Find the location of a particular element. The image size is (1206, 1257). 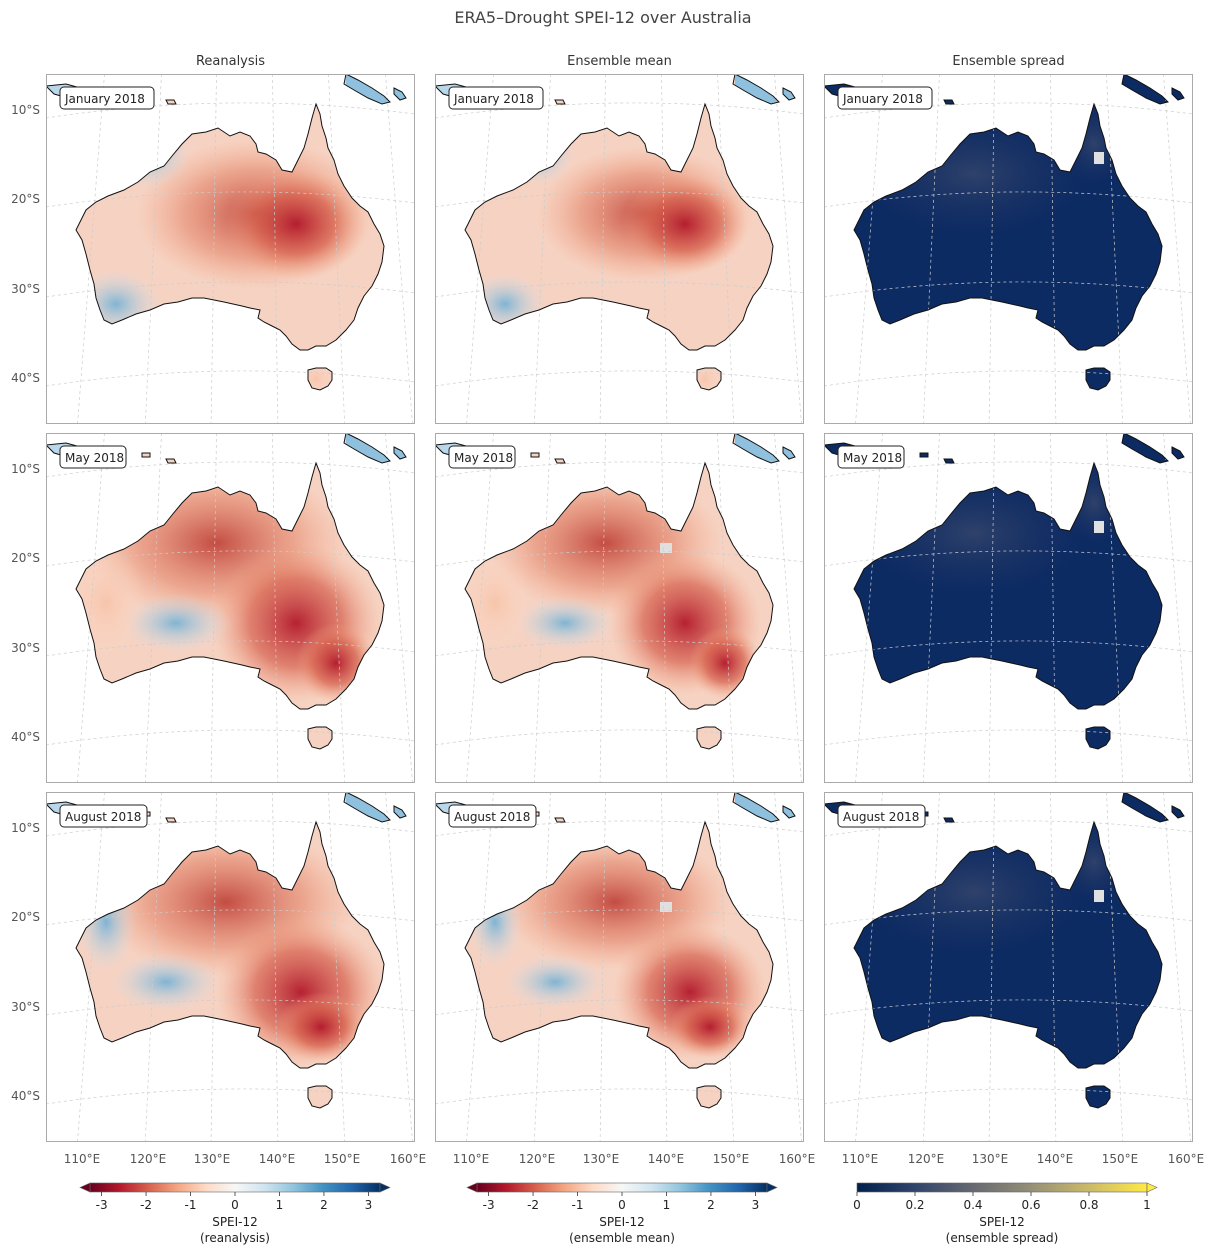

map-panel-2-0: August 2018 is located at coordinates (230, 967).